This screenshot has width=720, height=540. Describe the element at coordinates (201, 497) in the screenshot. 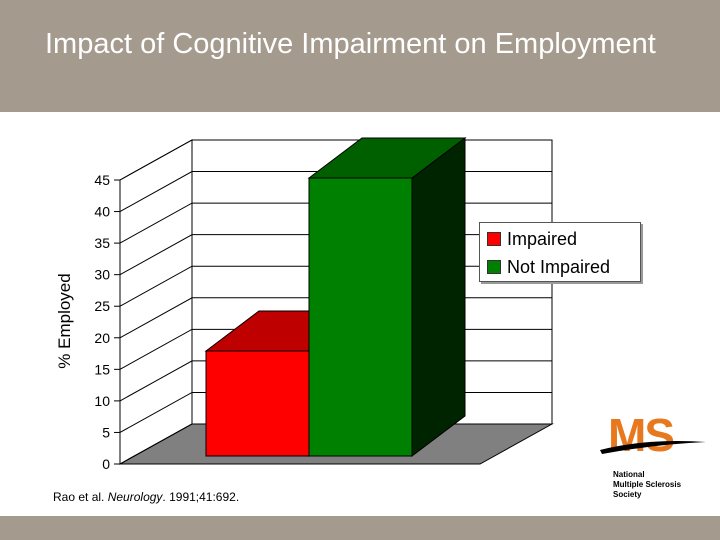

I see `citation-details: . 1991;41:692.` at that location.